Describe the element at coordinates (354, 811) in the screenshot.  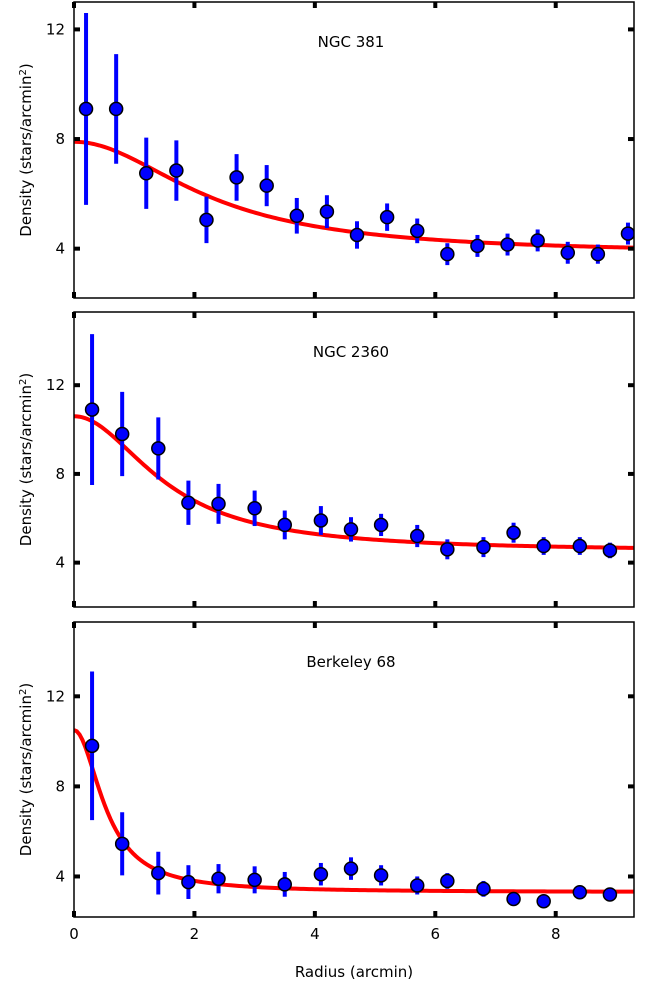
I see `fit-curve` at that location.